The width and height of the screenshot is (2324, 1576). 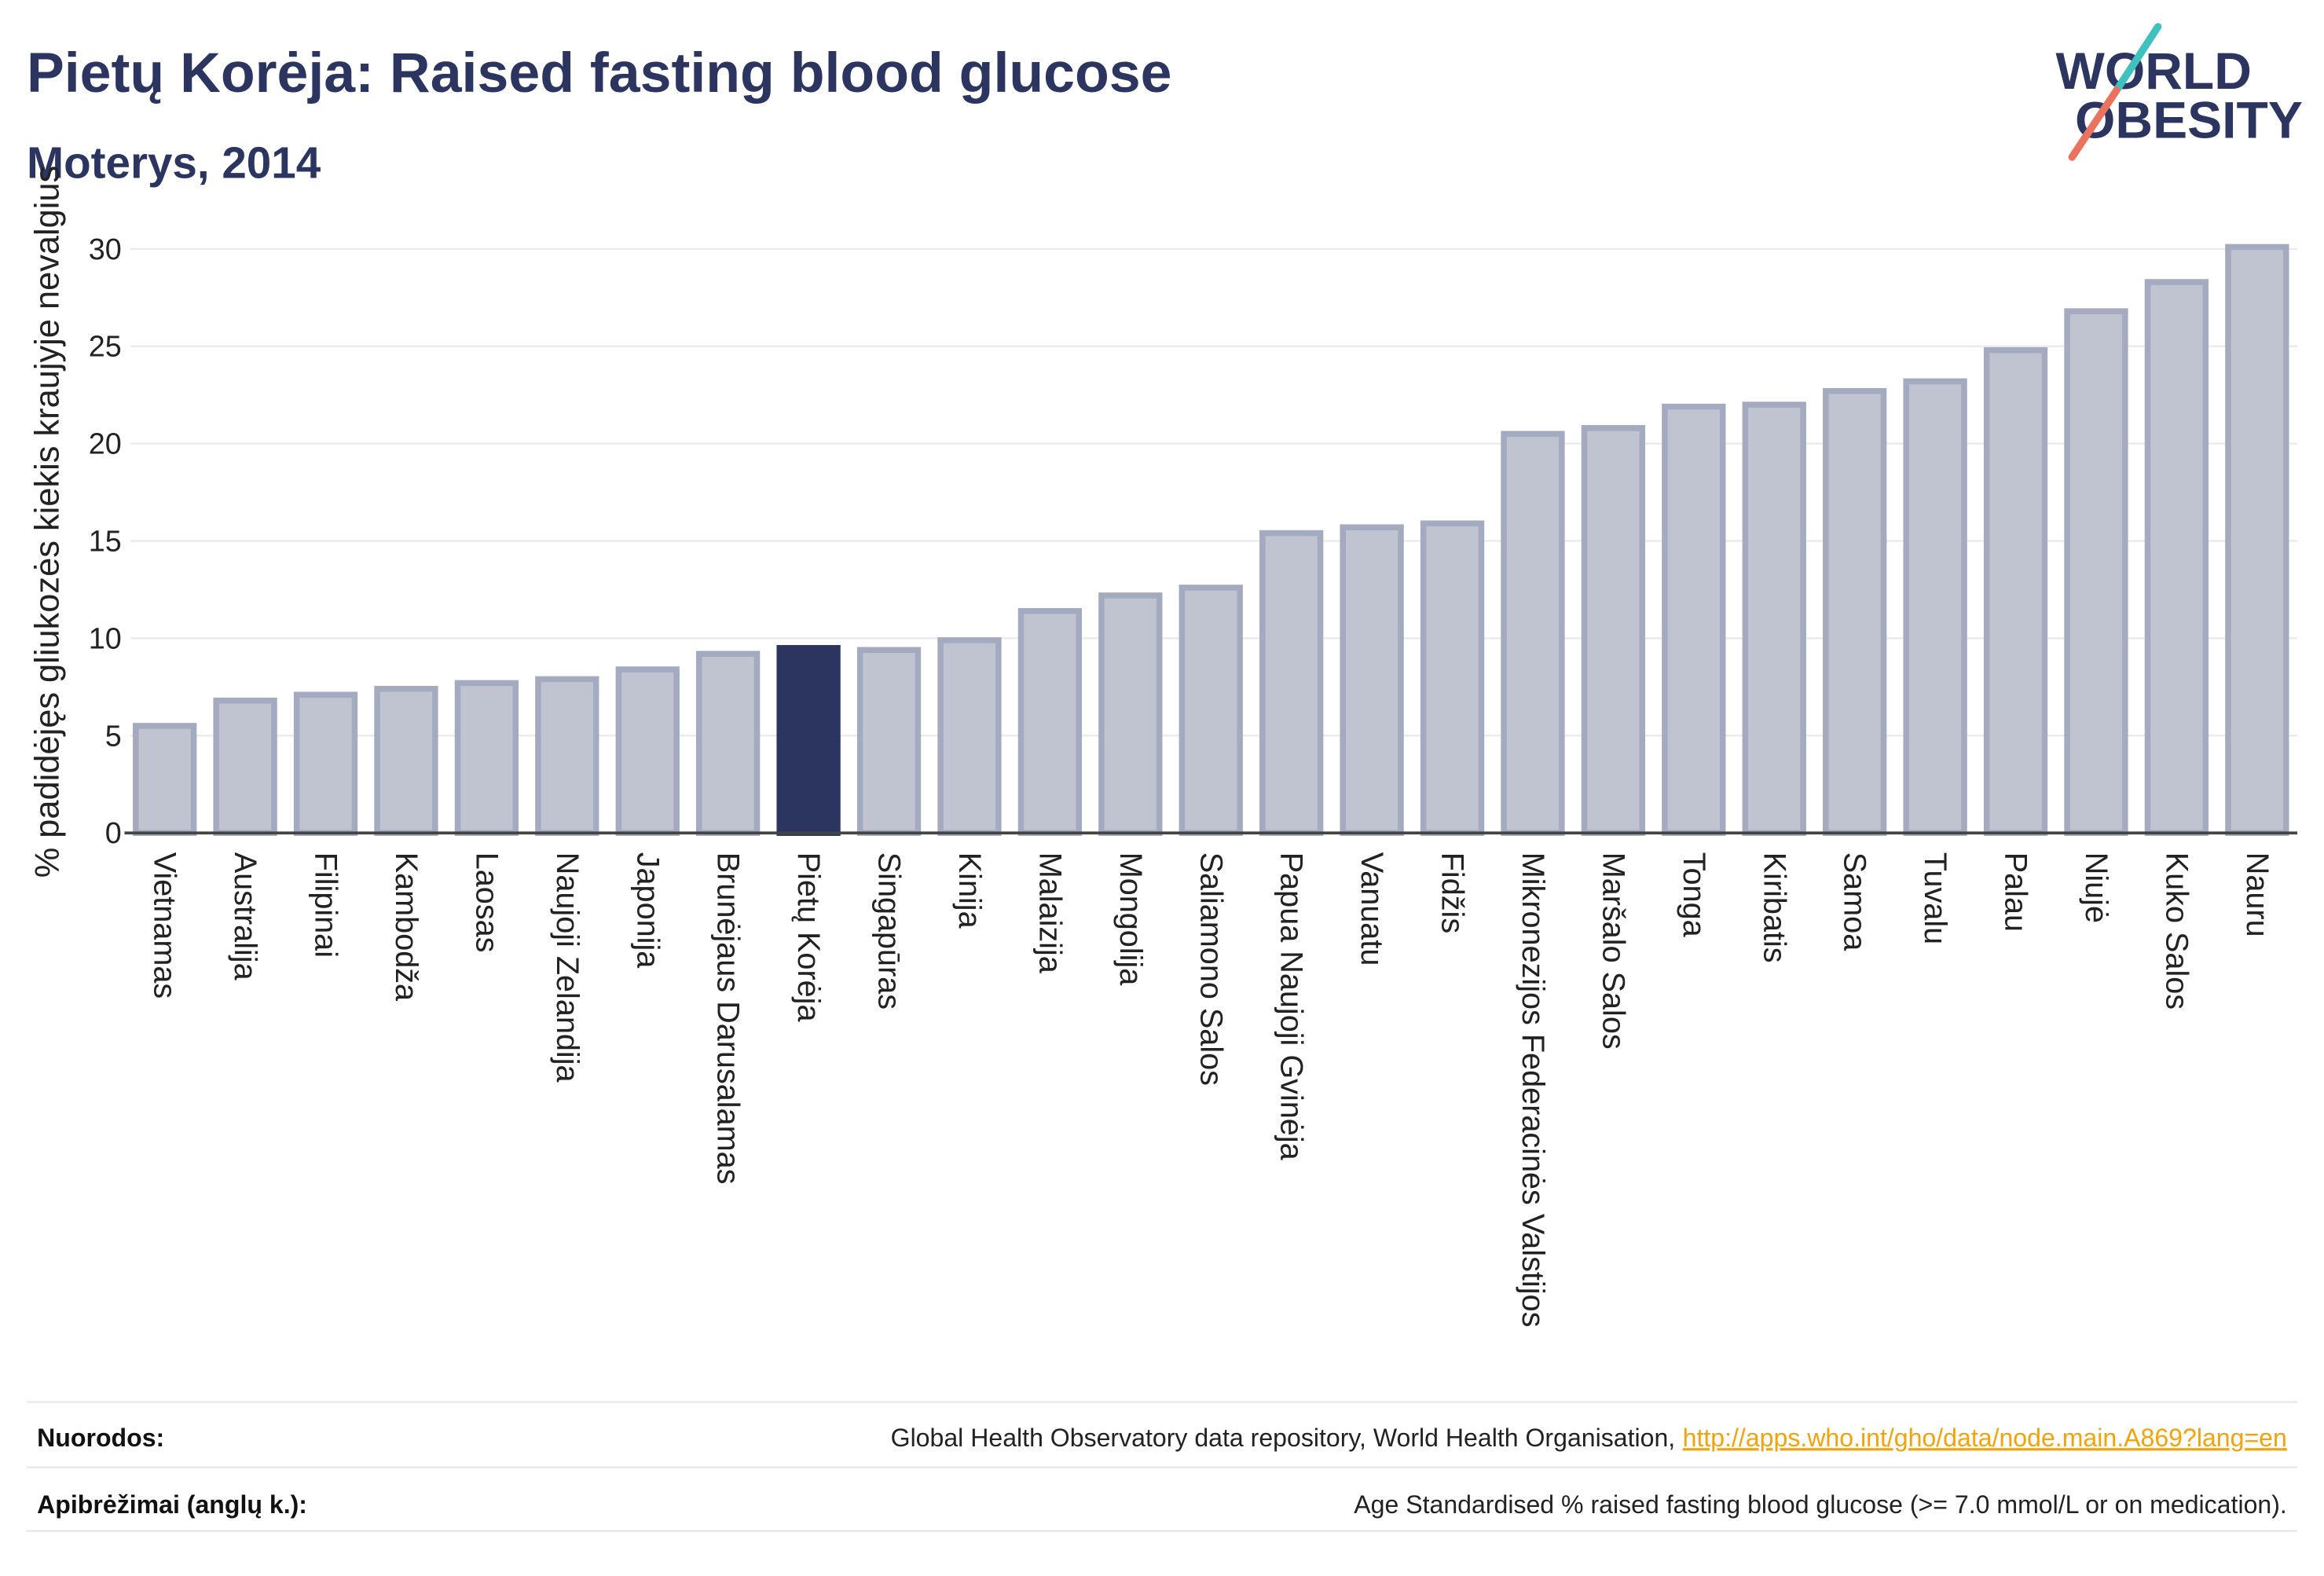 I want to click on x-tick-label-mikronezijos-federacines-valstijos: Mikronezijos Federacinės Valstijos, so click(x=1533, y=1090).